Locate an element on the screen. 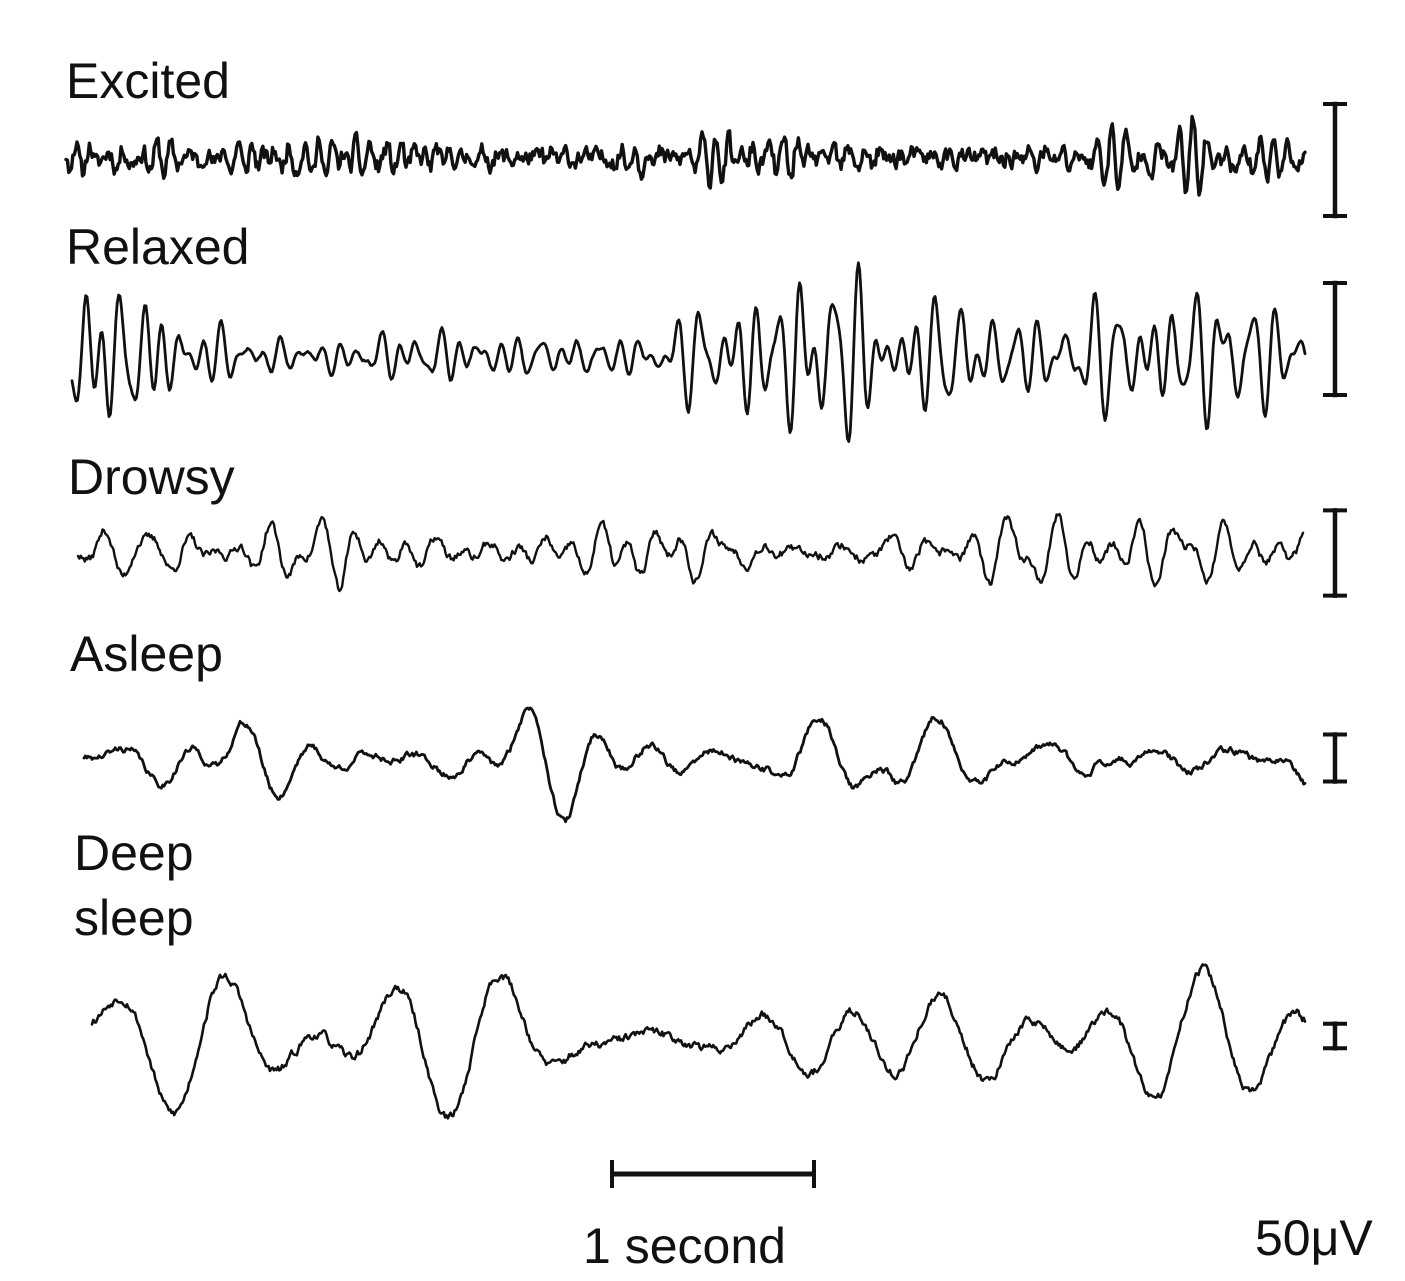 This screenshot has height=1281, width=1405. trace-label-excited: Excited is located at coordinates (148, 81).